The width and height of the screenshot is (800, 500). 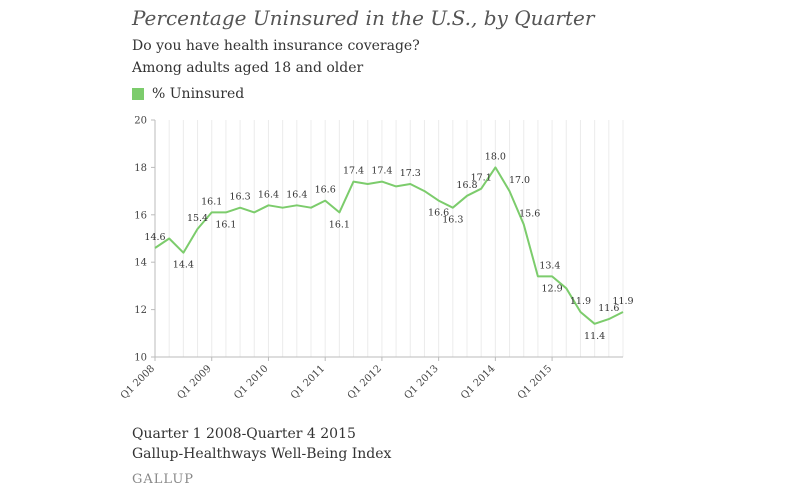 What do you see at coordinates (140, 215) in the screenshot?
I see `y-tick-label: 16` at bounding box center [140, 215].